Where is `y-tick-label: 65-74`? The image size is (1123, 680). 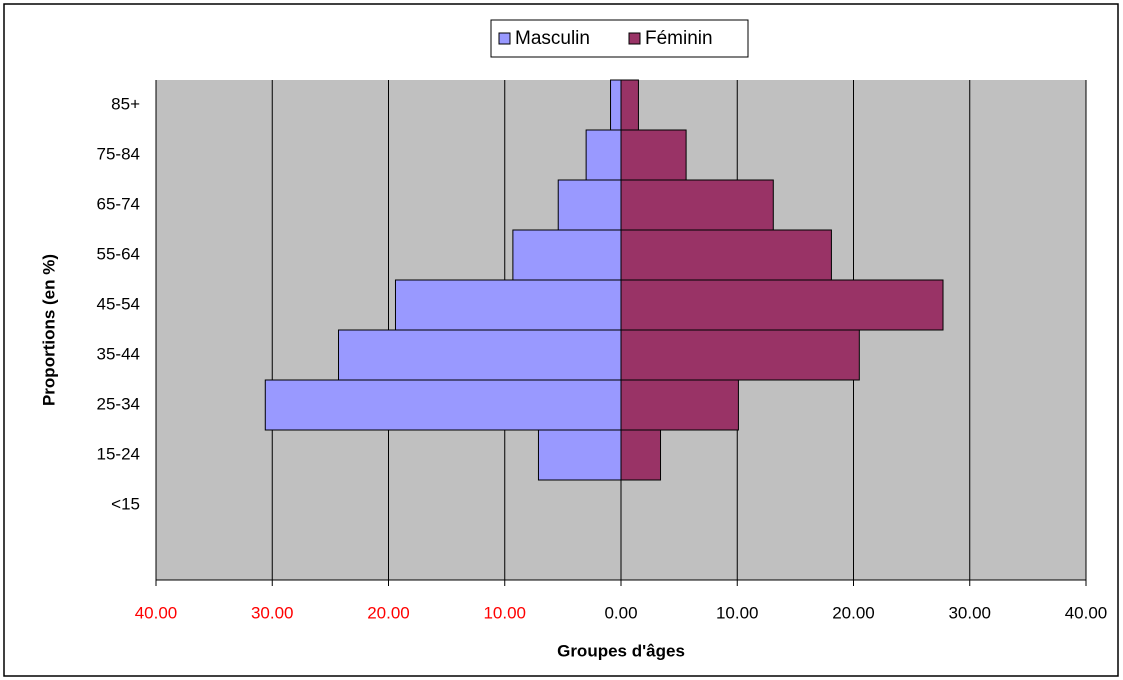
y-tick-label: 65-74 is located at coordinates (118, 203).